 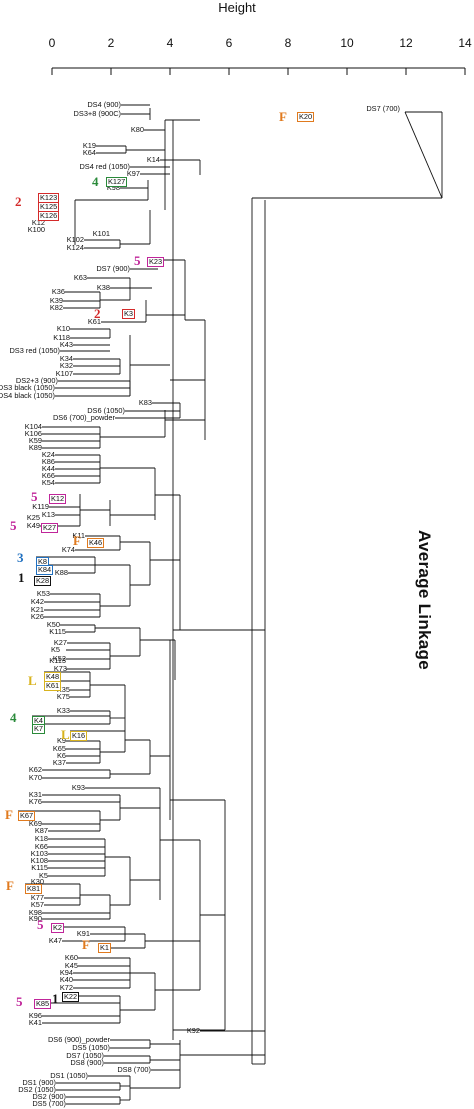 What do you see at coordinates (85, 1055) in the screenshot?
I see `leaf-label: DS7 (1050)` at bounding box center [85, 1055].